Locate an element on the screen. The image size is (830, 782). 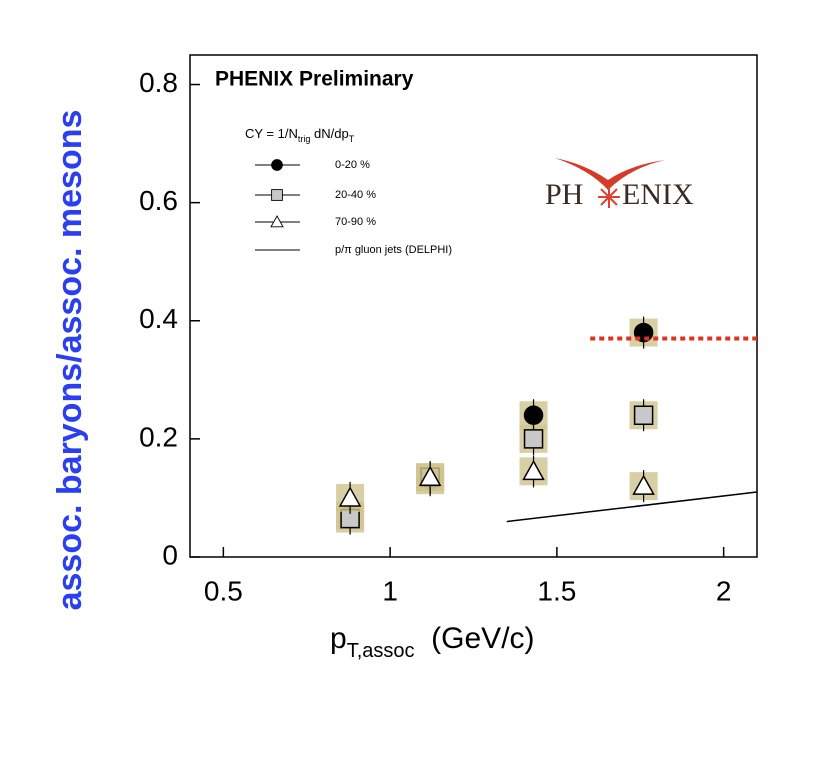
logo-arc is located at coordinates (610, 174).